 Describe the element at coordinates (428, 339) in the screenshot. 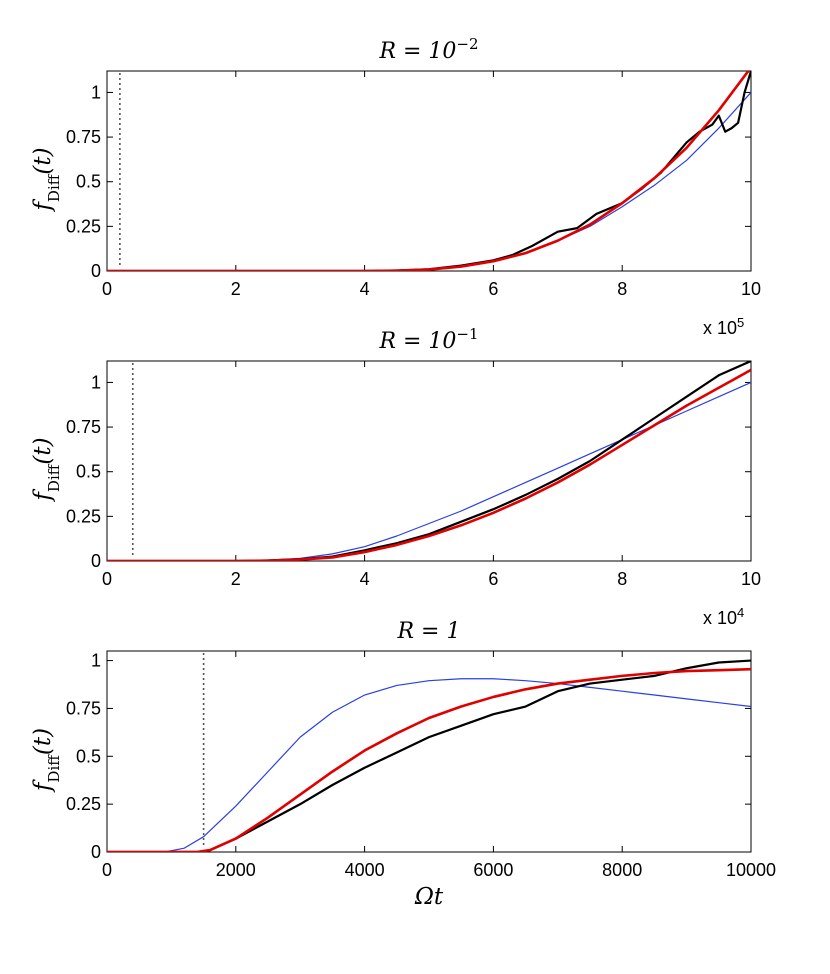

I see `chart-title: R = 10−1` at that location.